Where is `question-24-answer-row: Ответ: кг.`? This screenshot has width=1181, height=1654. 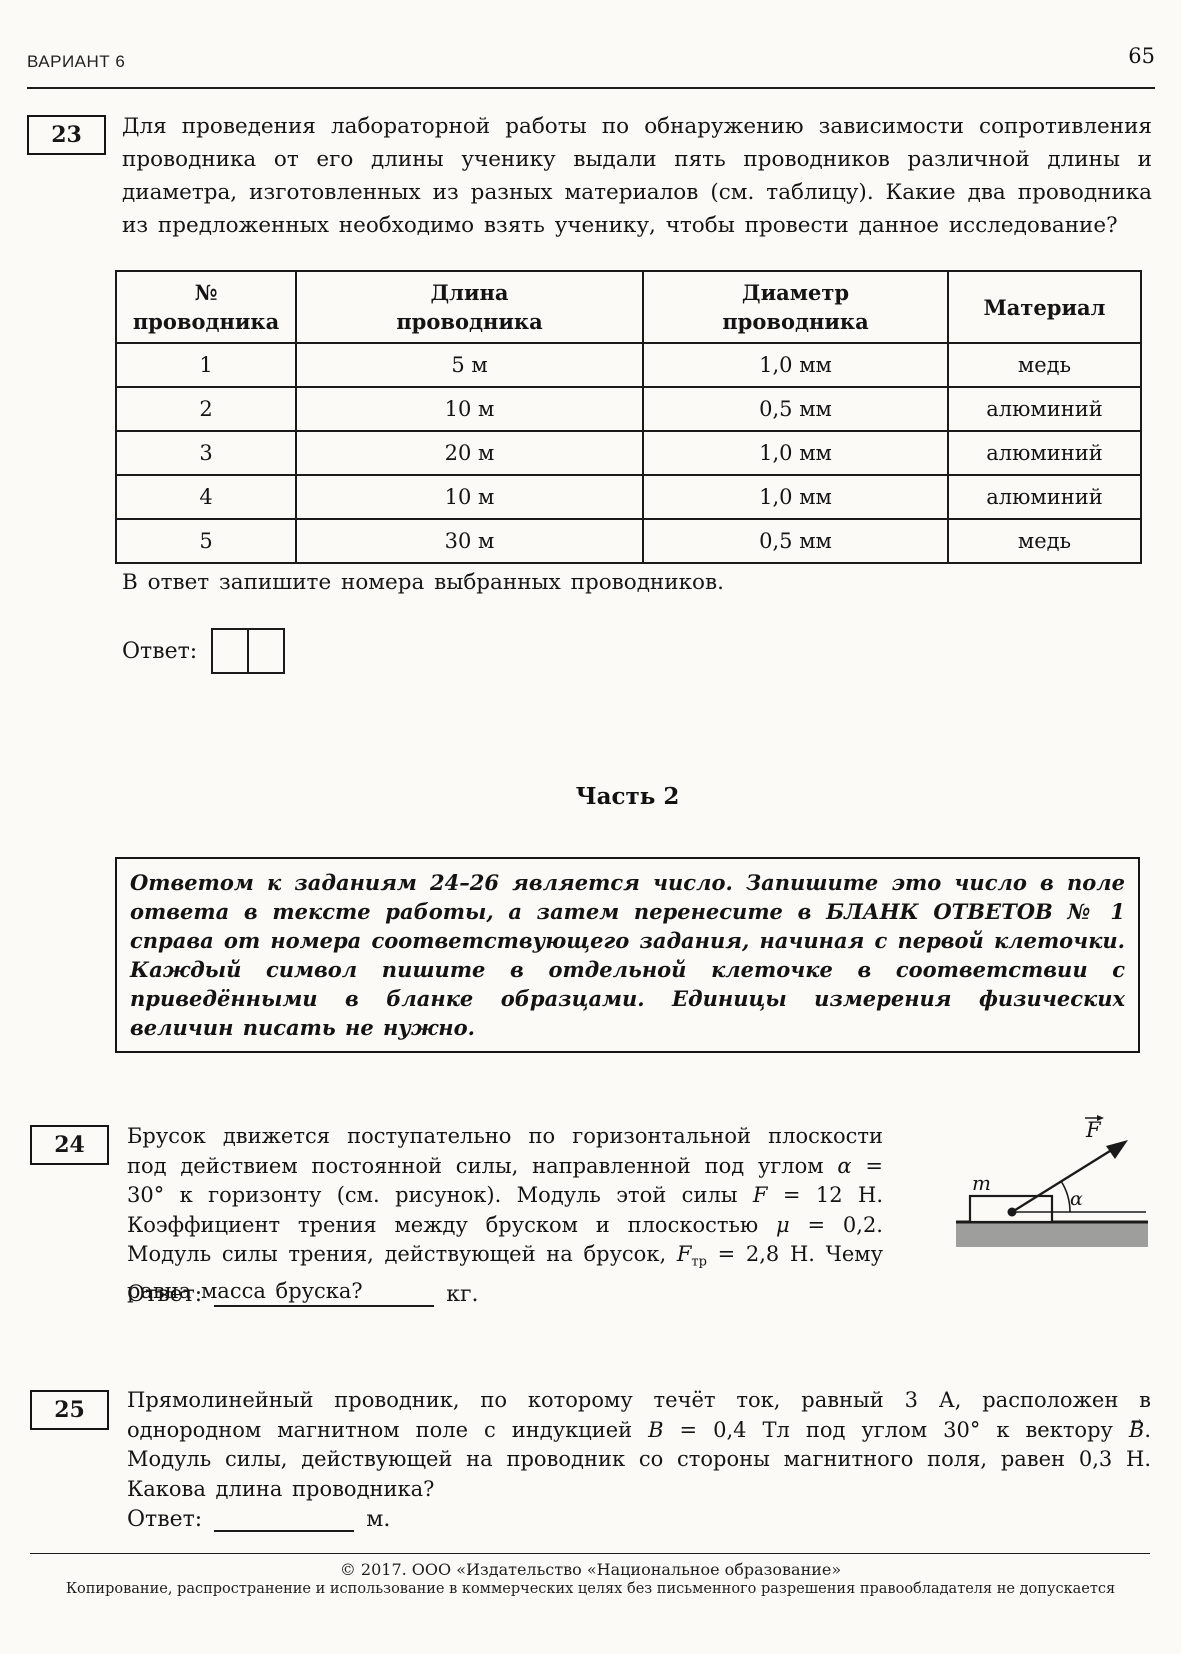 question-24-answer-row: Ответ: кг. is located at coordinates (302, 1294).